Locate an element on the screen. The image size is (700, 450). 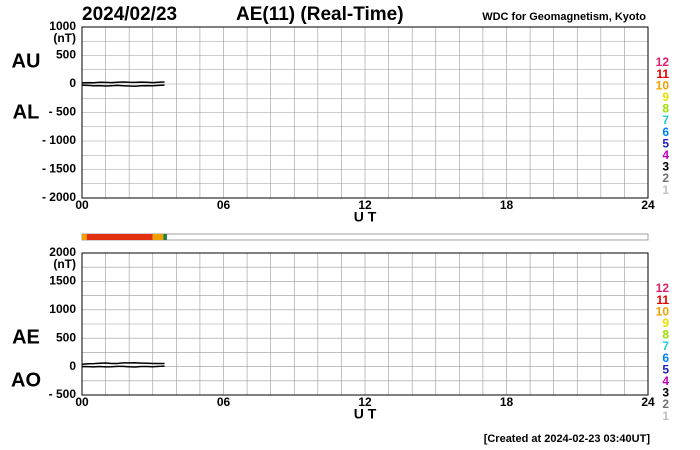
series-label: AE is located at coordinates (26, 337).